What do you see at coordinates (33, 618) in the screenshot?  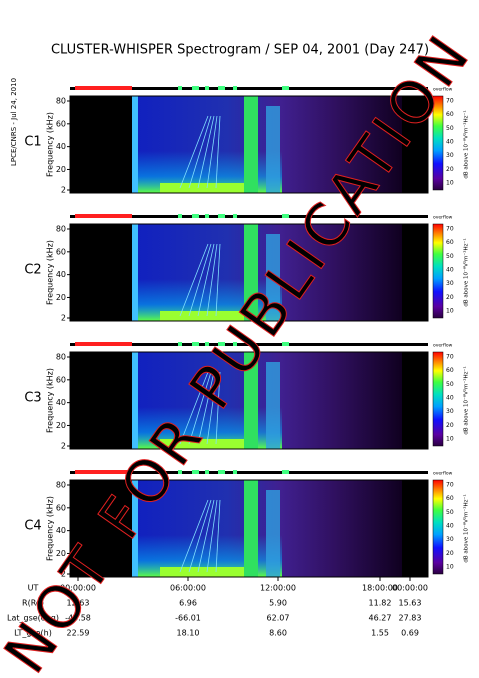 I see `orbit-row-label: Lat_gse(deg)` at bounding box center [33, 618].